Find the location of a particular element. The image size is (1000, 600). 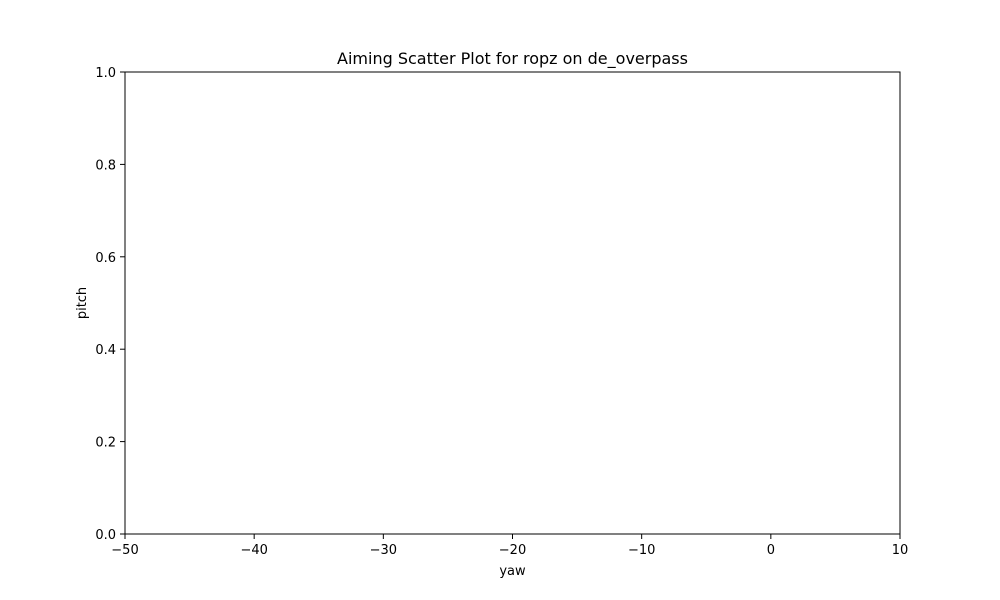

x-tick-label: 0 is located at coordinates (771, 550).